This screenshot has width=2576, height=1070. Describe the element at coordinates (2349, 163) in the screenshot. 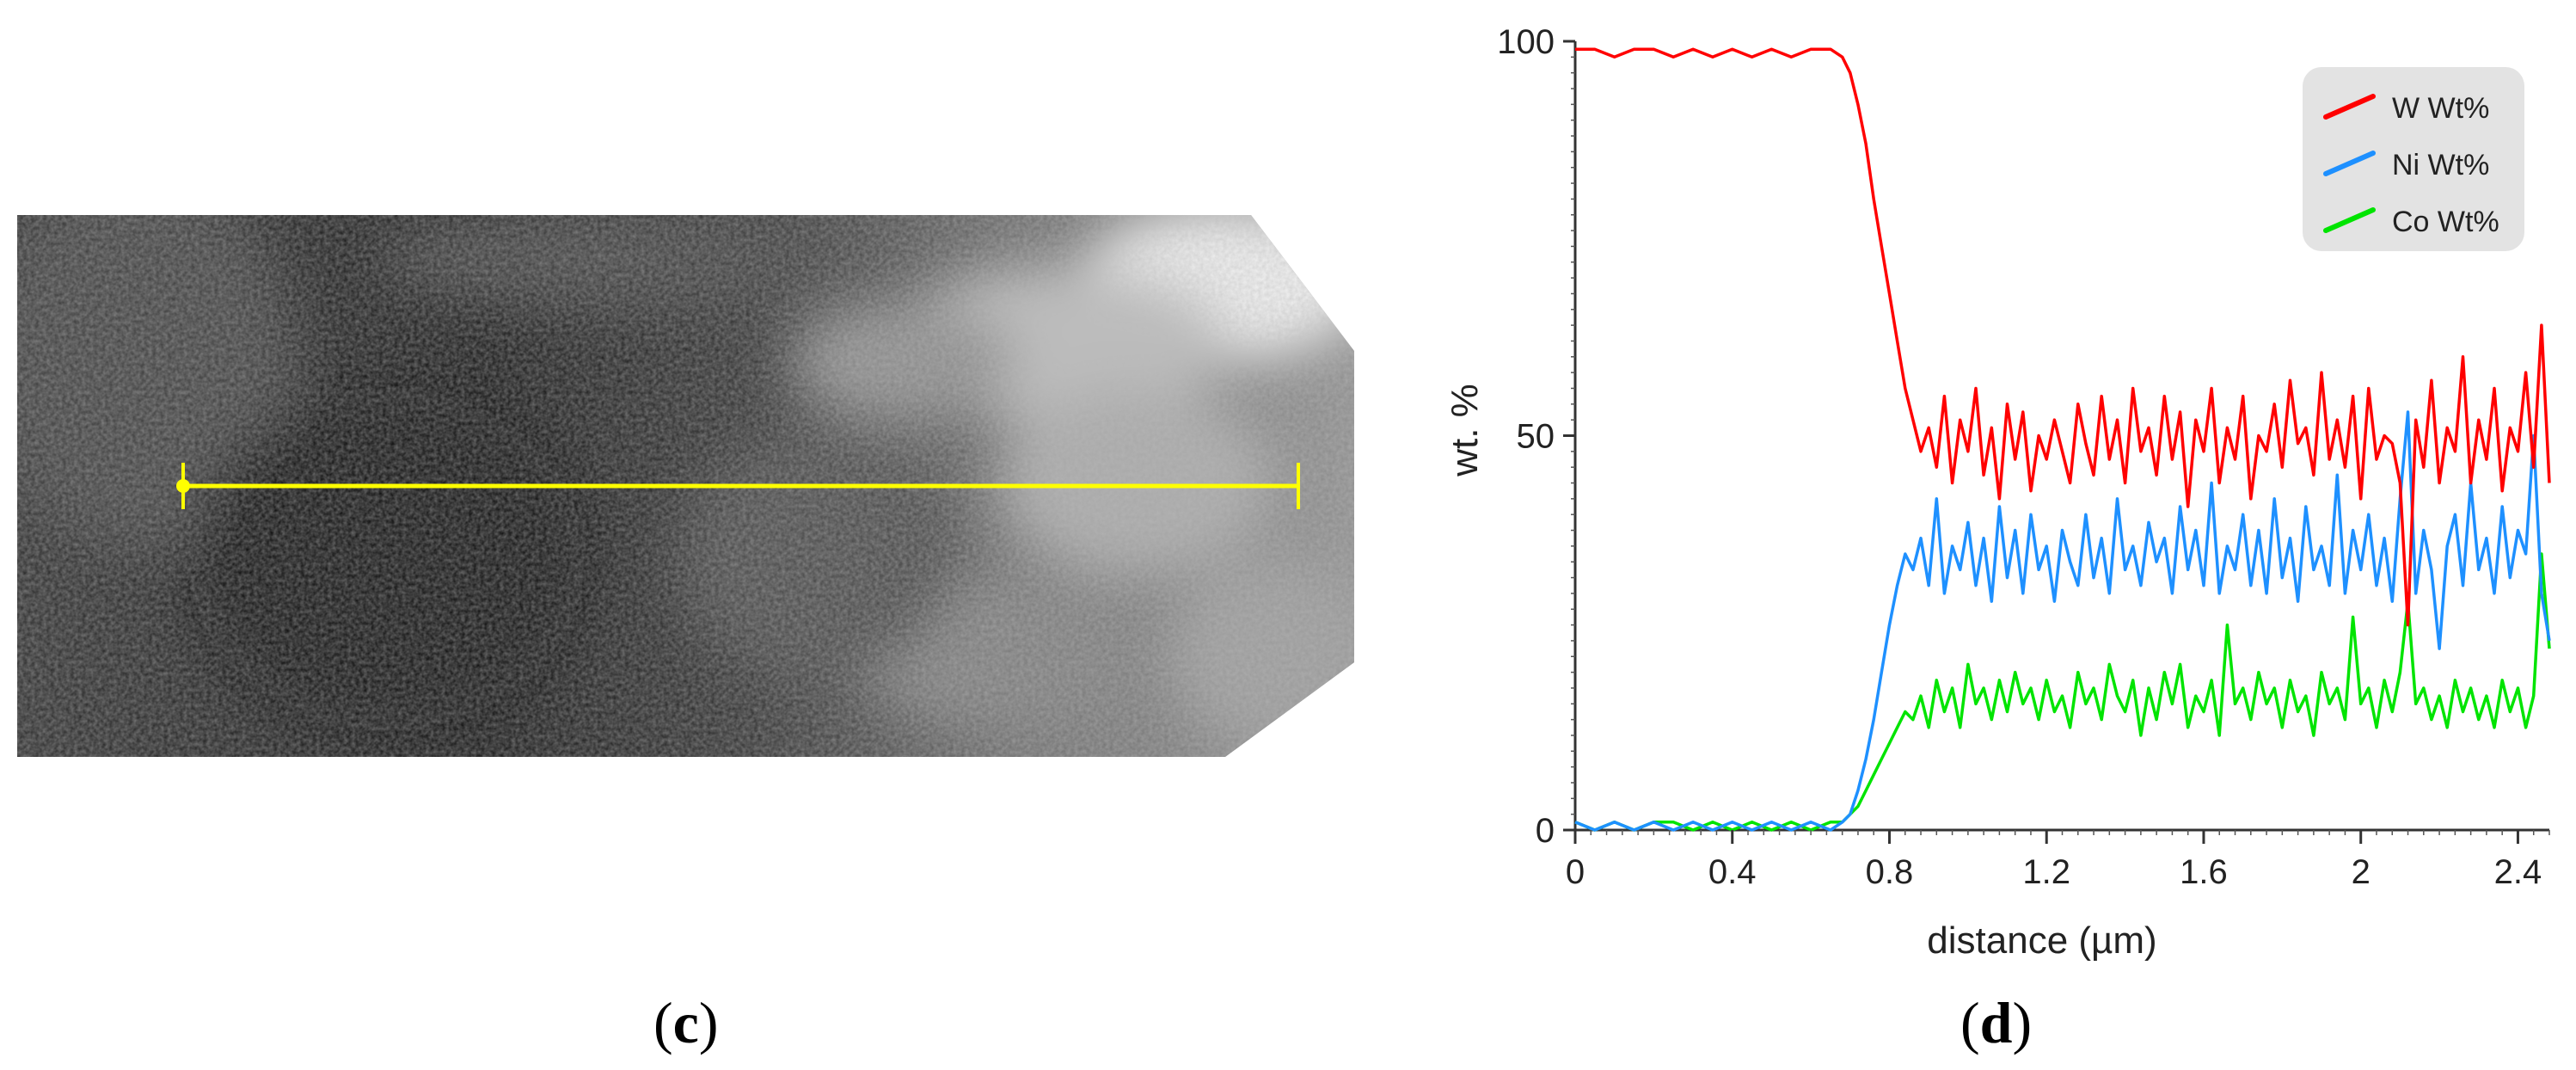

I see `legend-swatch-ni-wt` at that location.